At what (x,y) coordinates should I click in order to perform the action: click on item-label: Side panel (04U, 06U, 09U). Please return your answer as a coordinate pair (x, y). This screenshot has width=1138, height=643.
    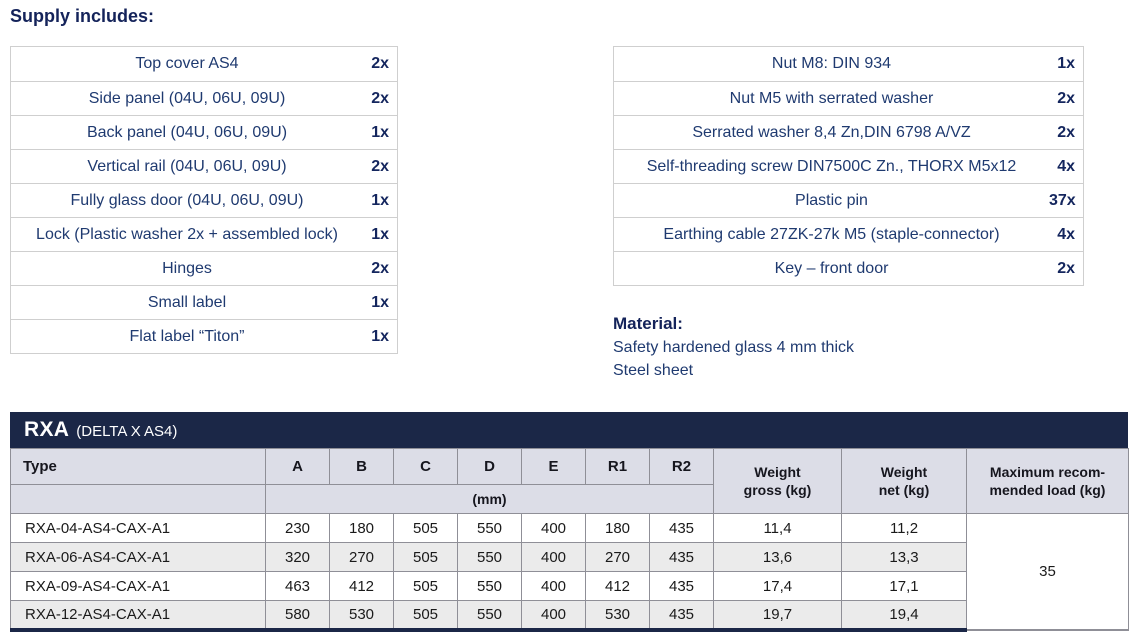
    Looking at the image, I should click on (187, 98).